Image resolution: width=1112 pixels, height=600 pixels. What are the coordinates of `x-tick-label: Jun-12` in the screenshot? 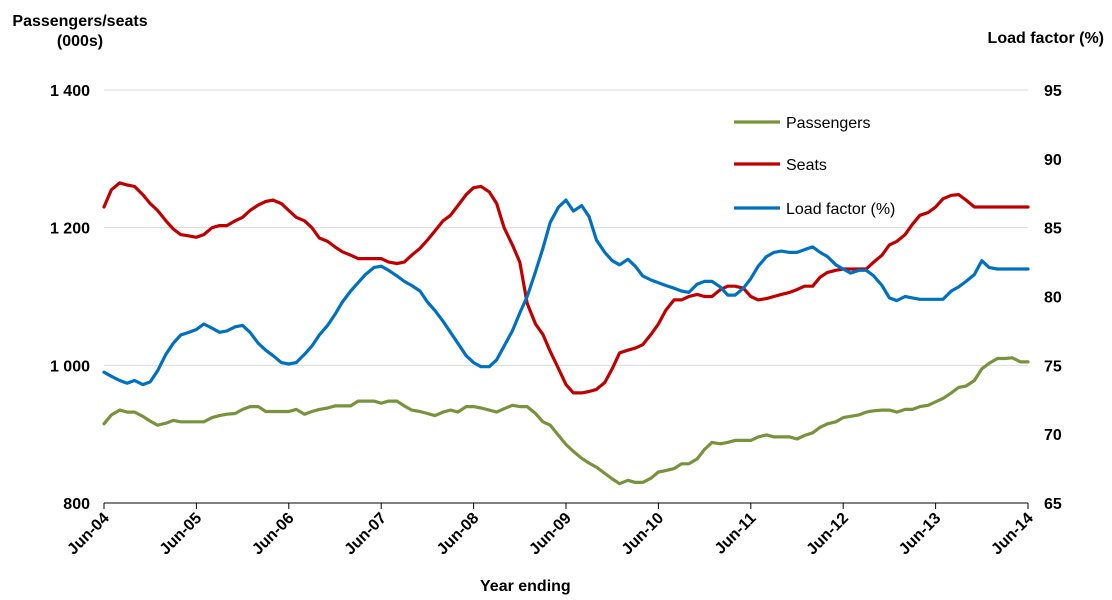 It's located at (828, 534).